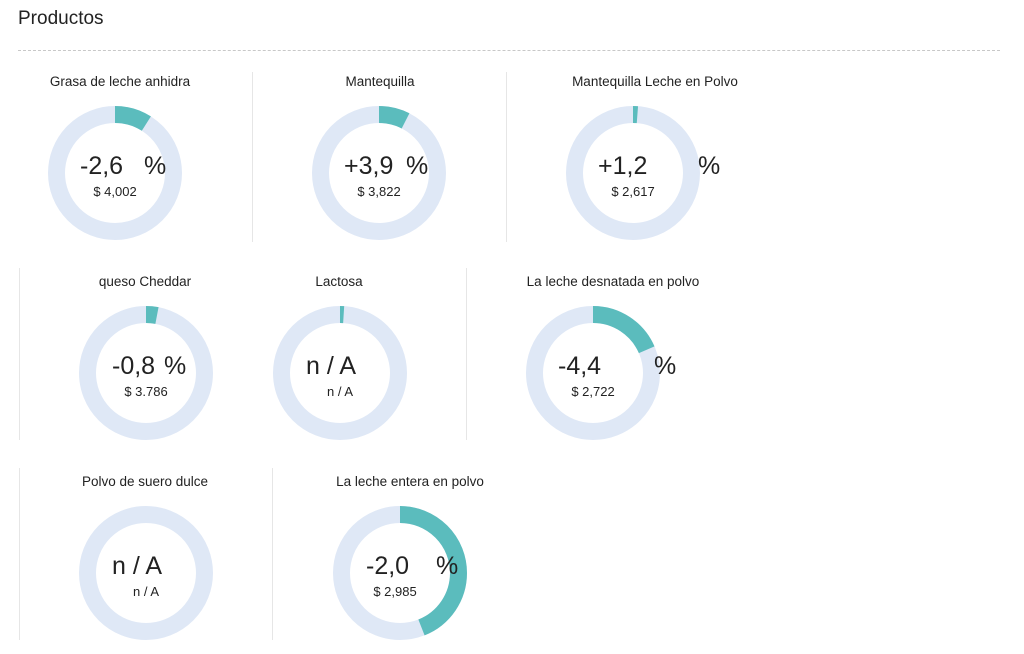 This screenshot has width=1024, height=654. Describe the element at coordinates (613, 281) in the screenshot. I see `product-name: La leche desnatada en polvo` at that location.